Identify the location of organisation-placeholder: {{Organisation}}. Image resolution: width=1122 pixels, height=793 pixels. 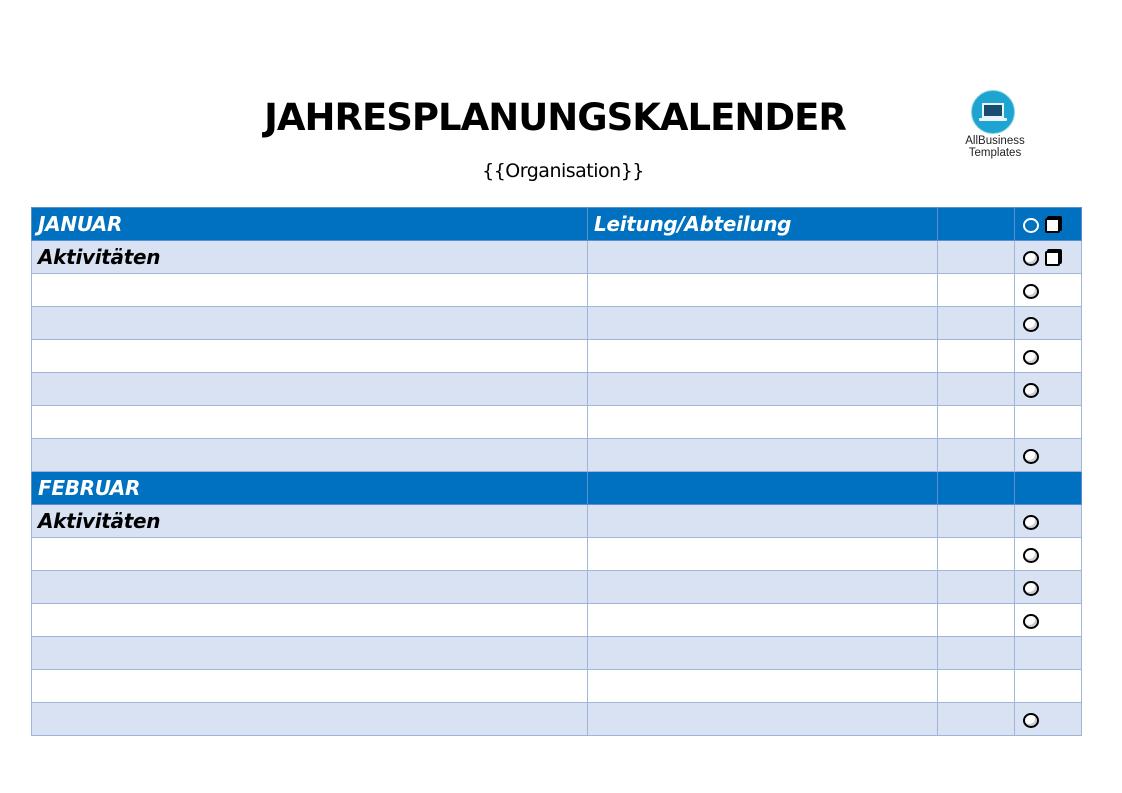
(563, 171).